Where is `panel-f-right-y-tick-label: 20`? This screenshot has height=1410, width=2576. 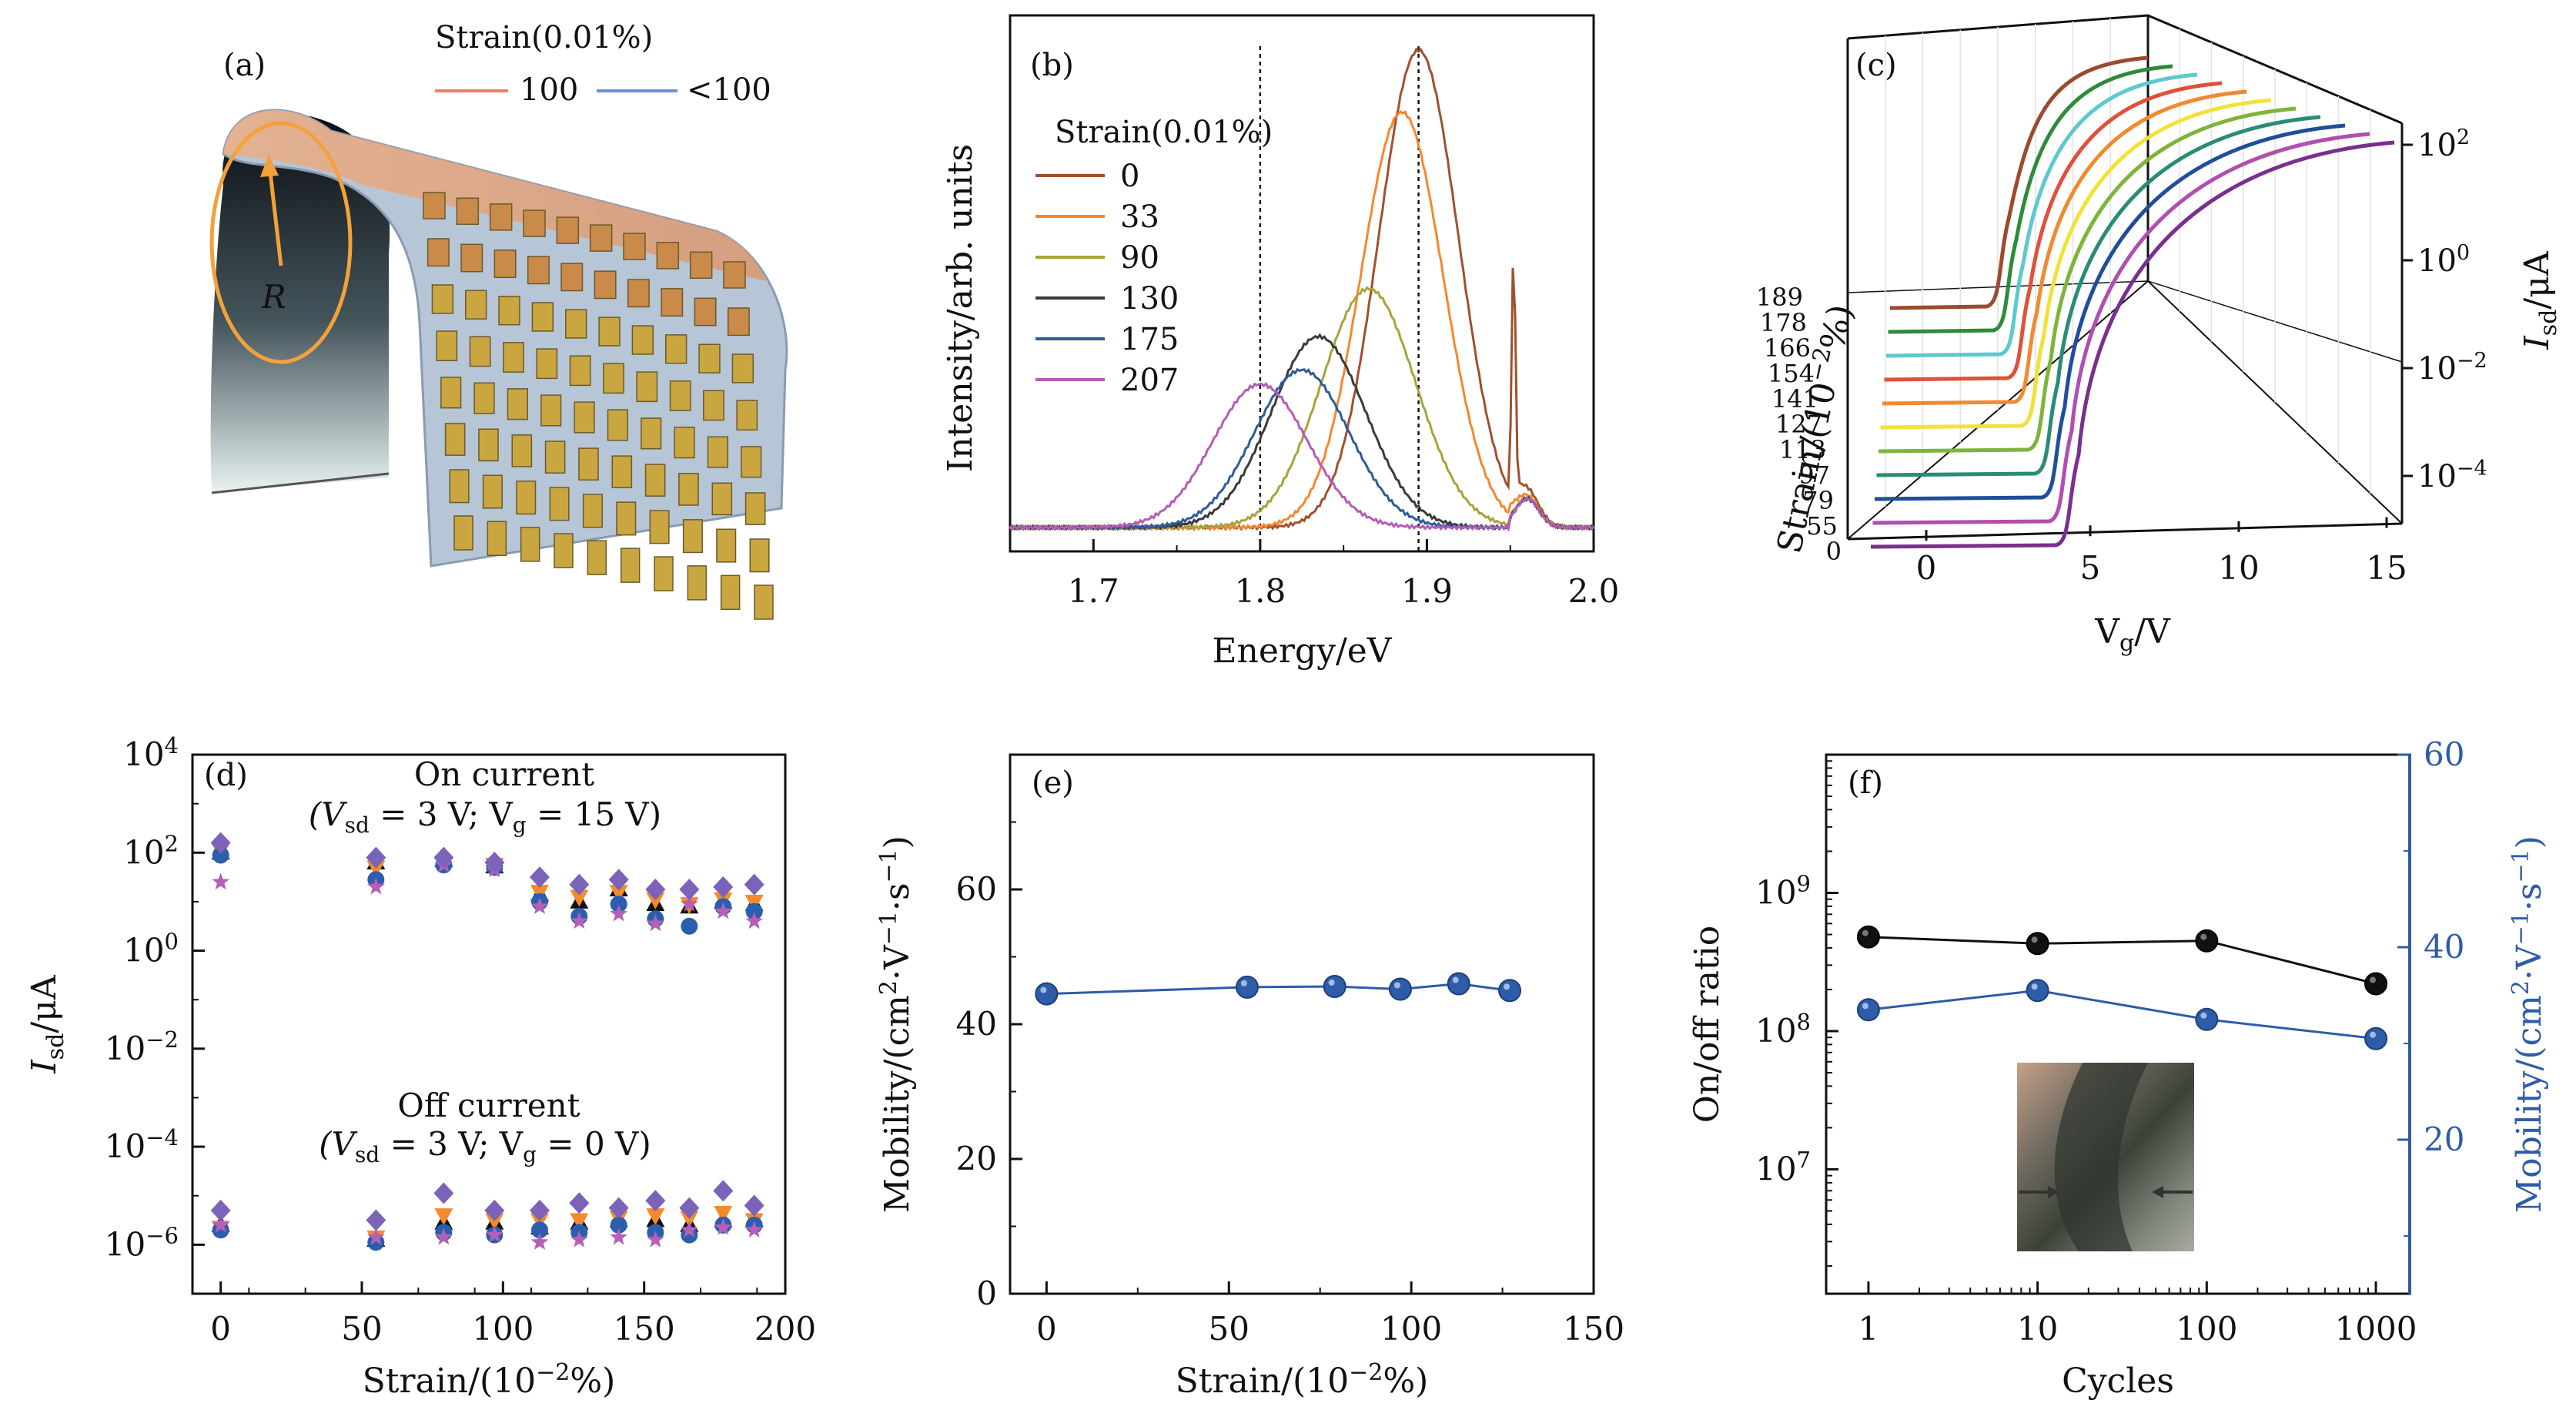 panel-f-right-y-tick-label: 20 is located at coordinates (2444, 1139).